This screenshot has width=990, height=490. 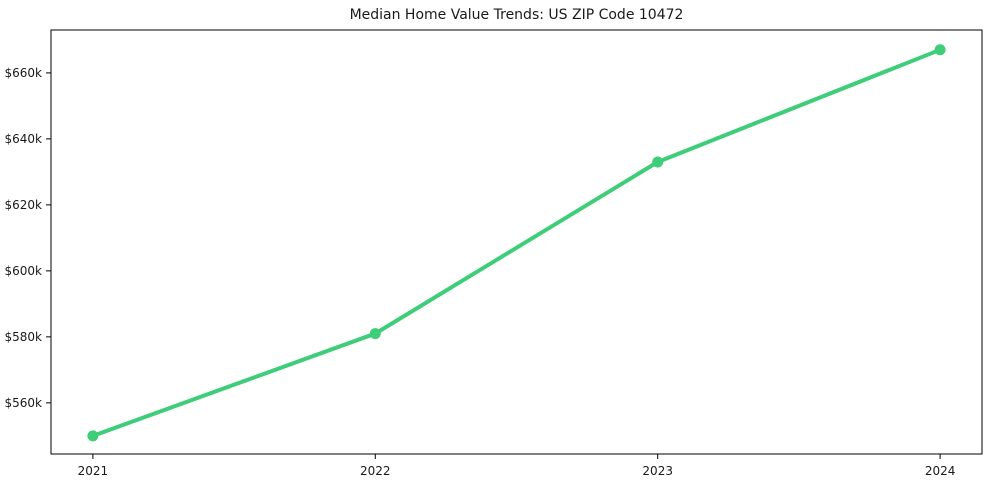 I want to click on x-tick-label: 2023, so click(x=657, y=471).